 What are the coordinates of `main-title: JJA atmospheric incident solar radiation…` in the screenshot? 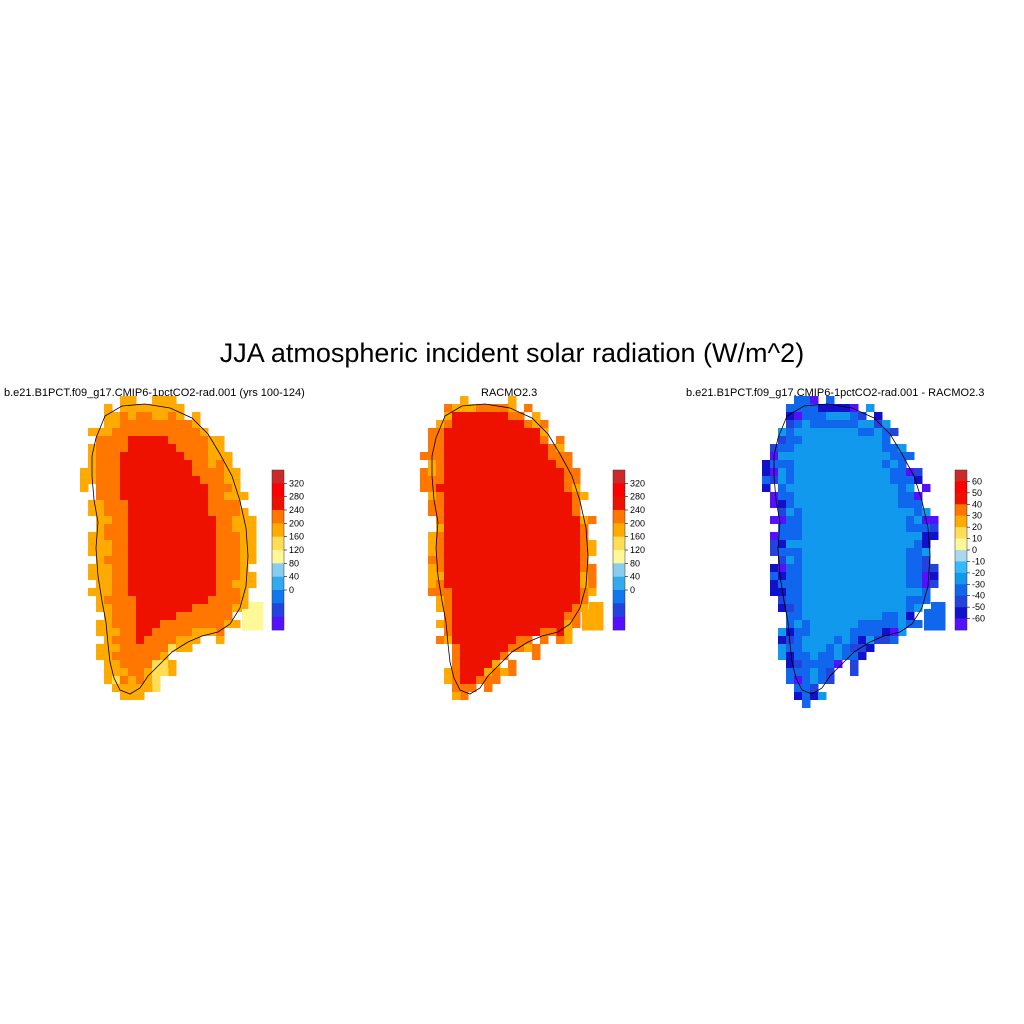 It's located at (512, 353).